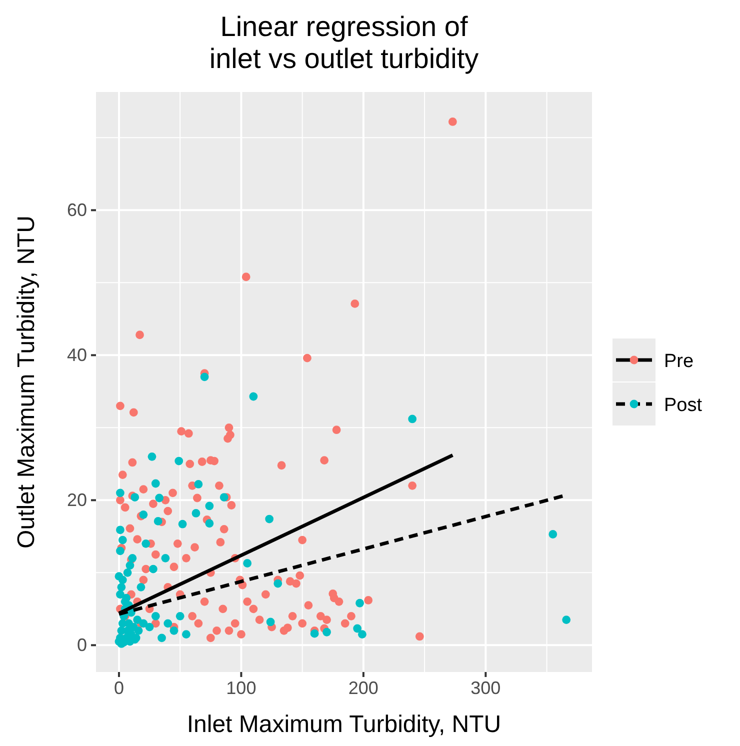  Describe the element at coordinates (81, 645) in the screenshot. I see `y-tick-label: 0` at that location.